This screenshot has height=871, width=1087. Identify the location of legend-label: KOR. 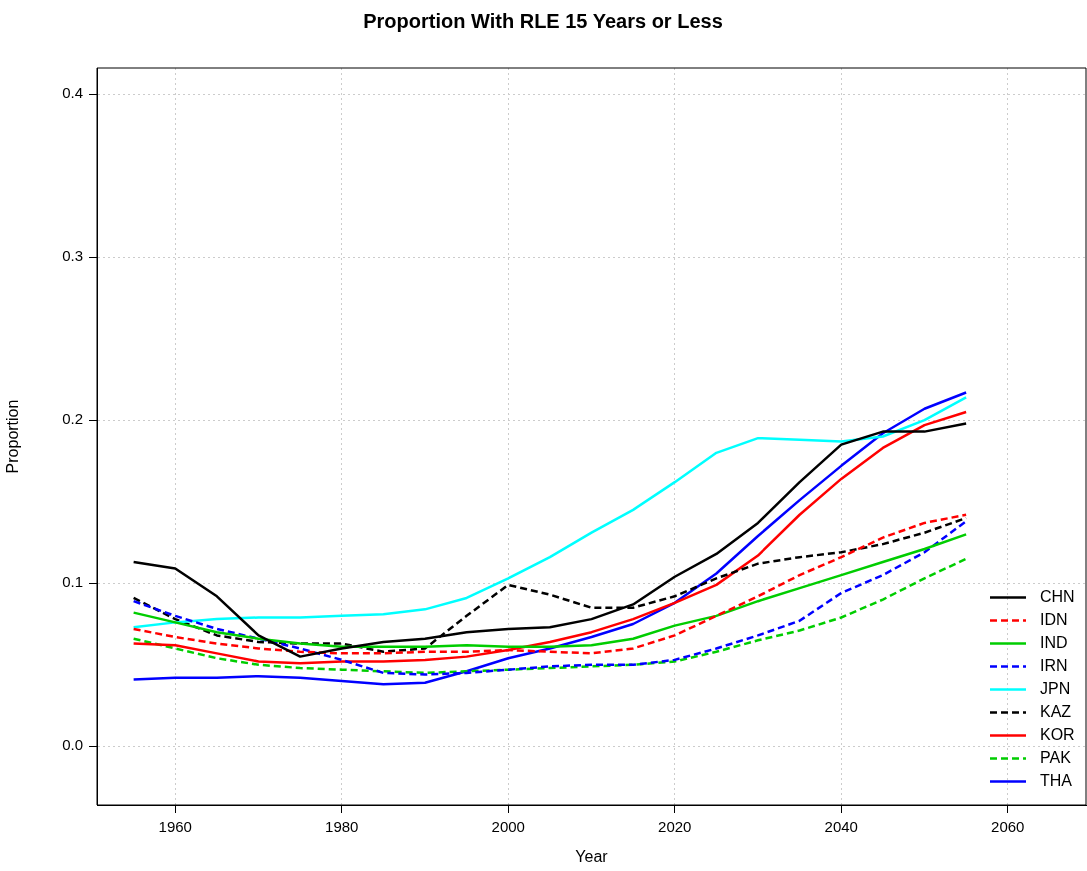
(1057, 734).